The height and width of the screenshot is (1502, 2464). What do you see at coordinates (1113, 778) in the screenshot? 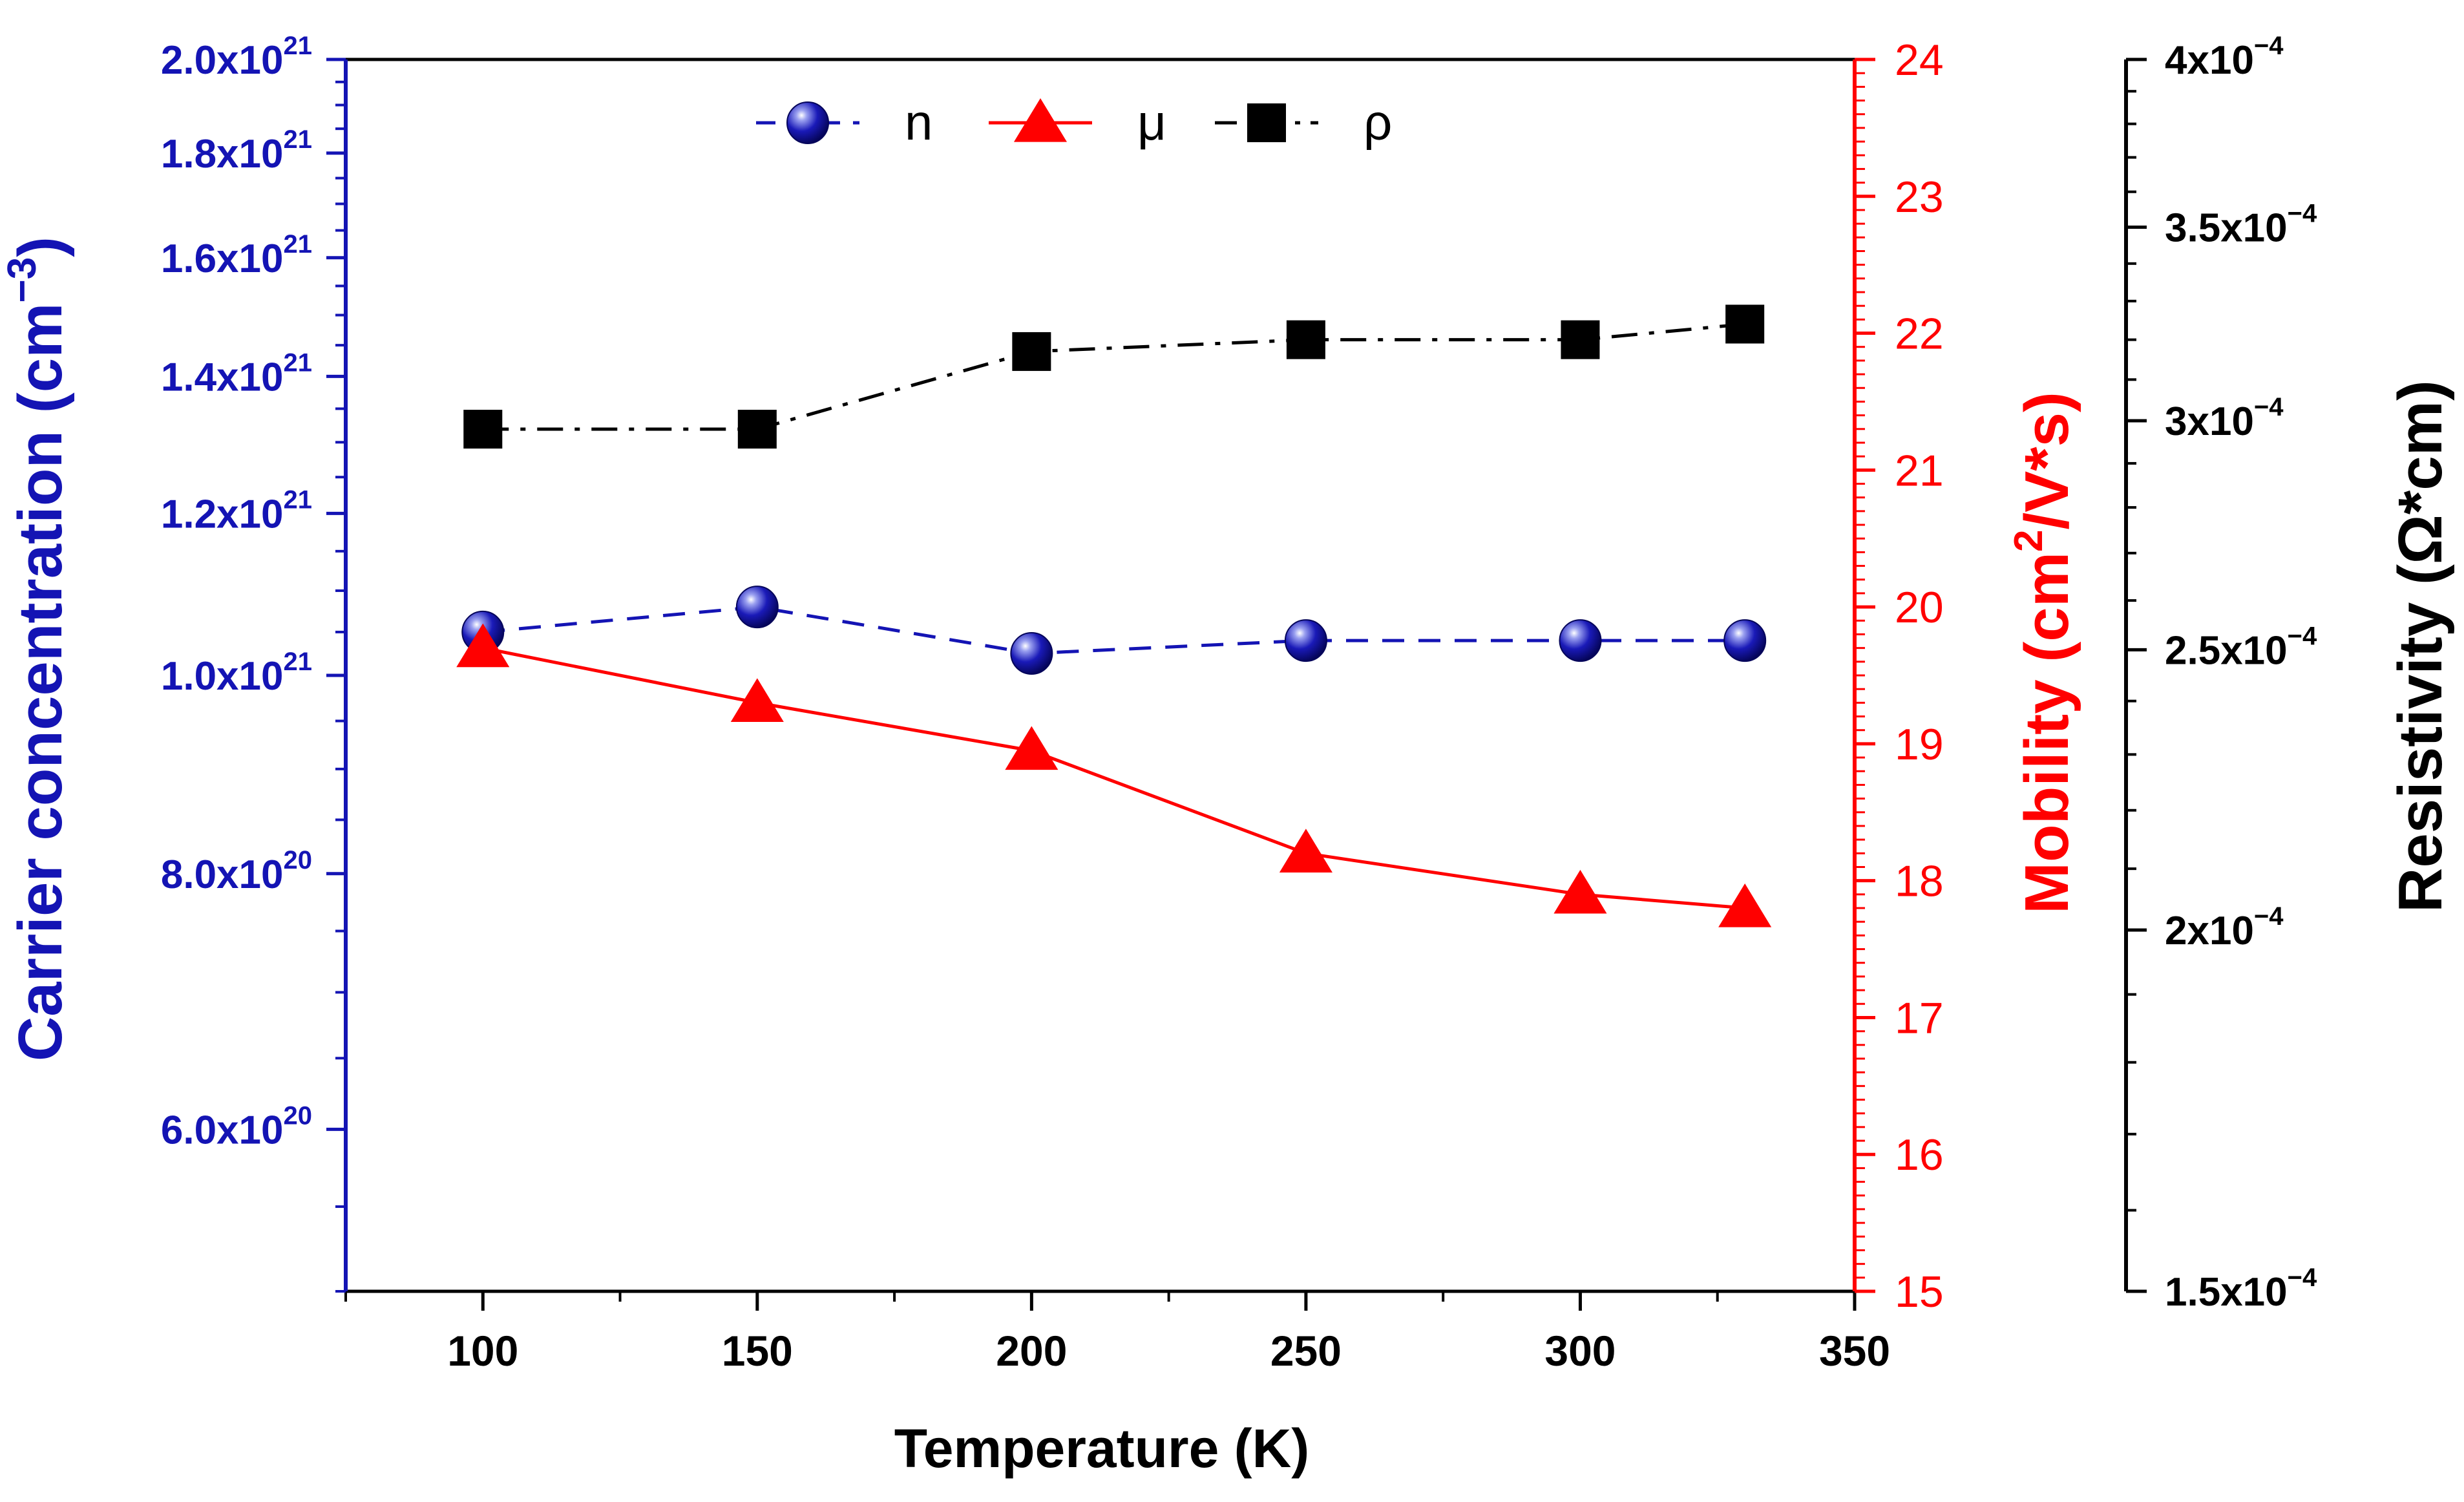
I see `series-line-mu` at bounding box center [1113, 778].